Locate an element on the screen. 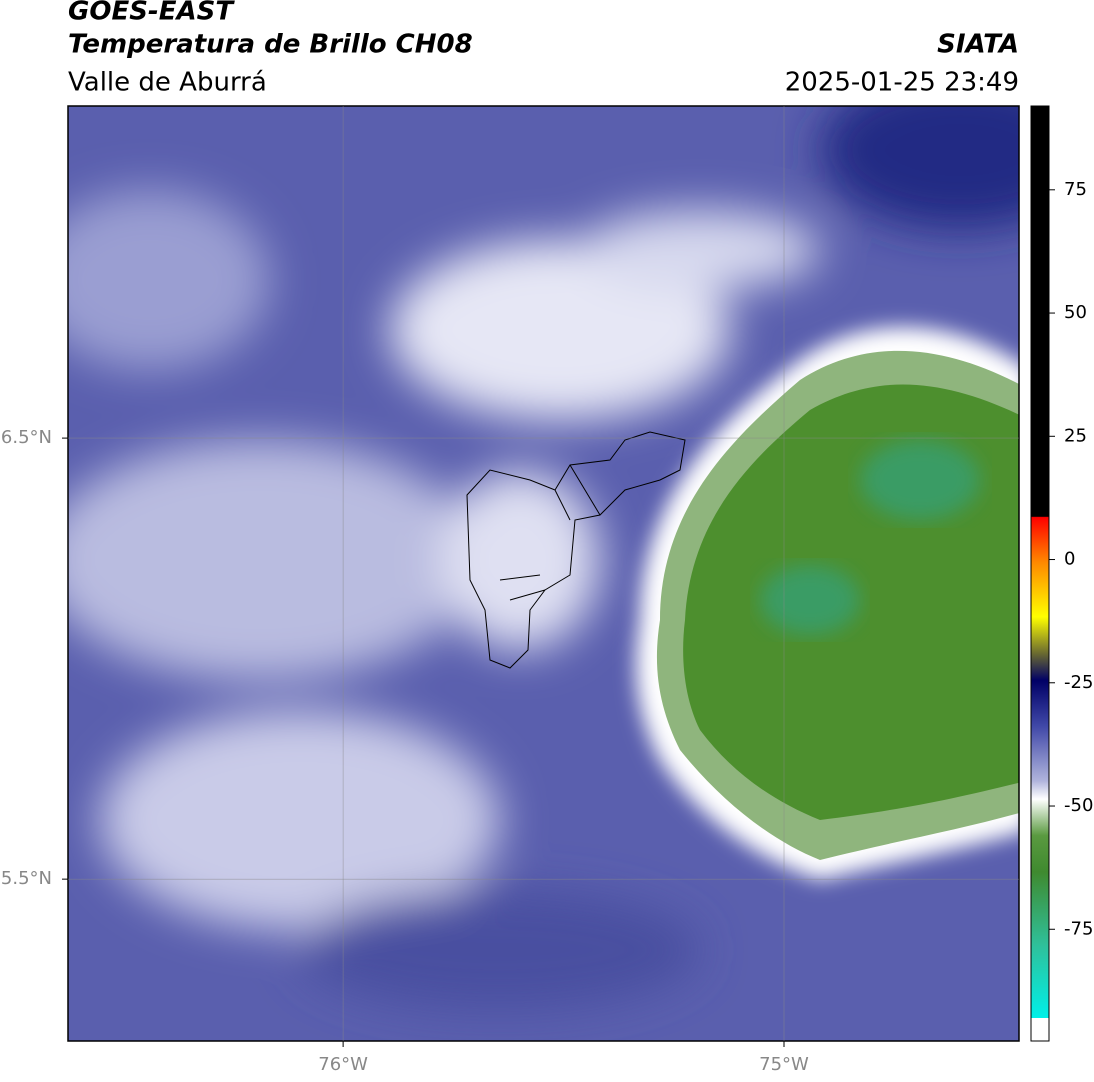  source: SIATA is located at coordinates (978, 45).